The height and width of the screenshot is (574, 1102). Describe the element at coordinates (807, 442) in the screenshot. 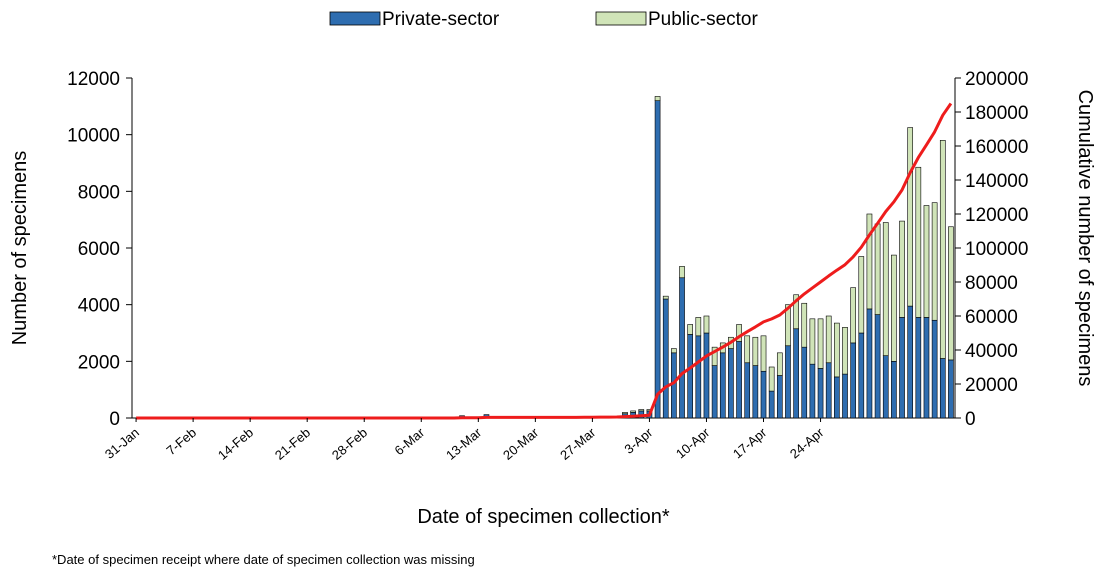

I see `x-tick-label: 24-Apr` at that location.